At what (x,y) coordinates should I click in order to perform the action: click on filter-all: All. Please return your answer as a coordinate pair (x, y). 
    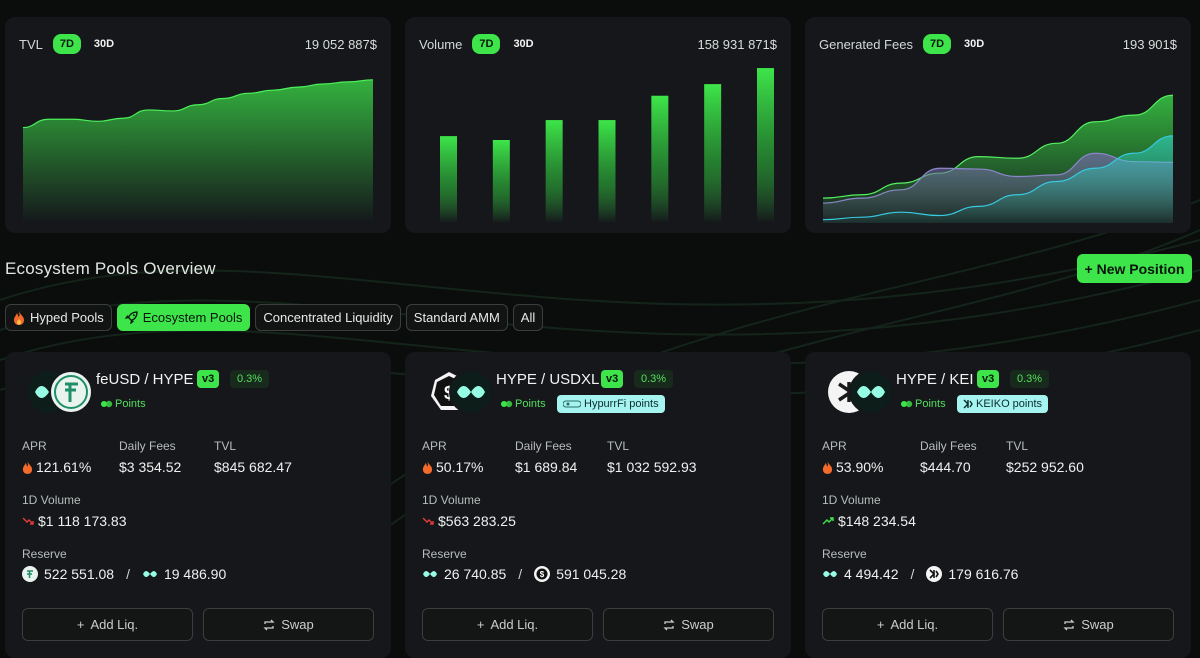
    Looking at the image, I should click on (528, 317).